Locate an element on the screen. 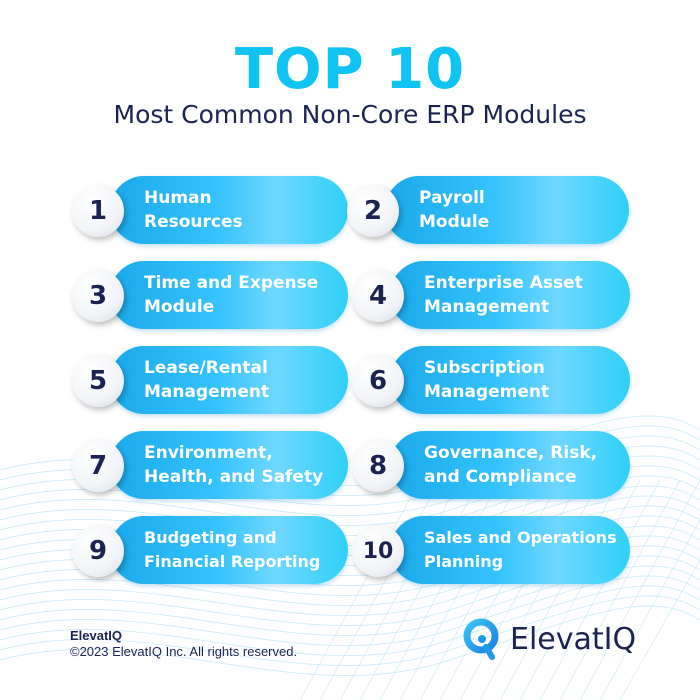  module-item-6: 6 Subscription Management is located at coordinates (491, 380).